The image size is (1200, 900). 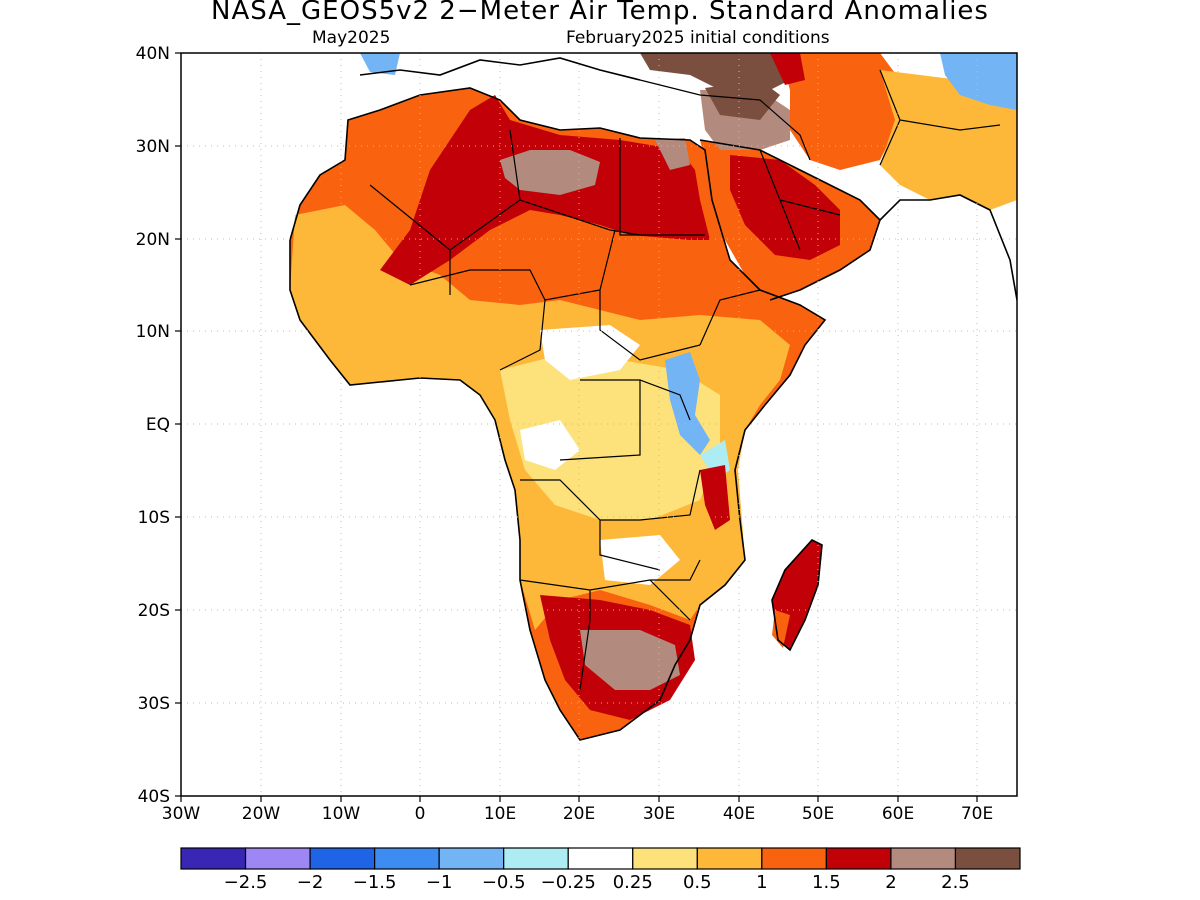 What do you see at coordinates (742, 100) in the screenshot?
I see `iraq-dark-fill` at bounding box center [742, 100].